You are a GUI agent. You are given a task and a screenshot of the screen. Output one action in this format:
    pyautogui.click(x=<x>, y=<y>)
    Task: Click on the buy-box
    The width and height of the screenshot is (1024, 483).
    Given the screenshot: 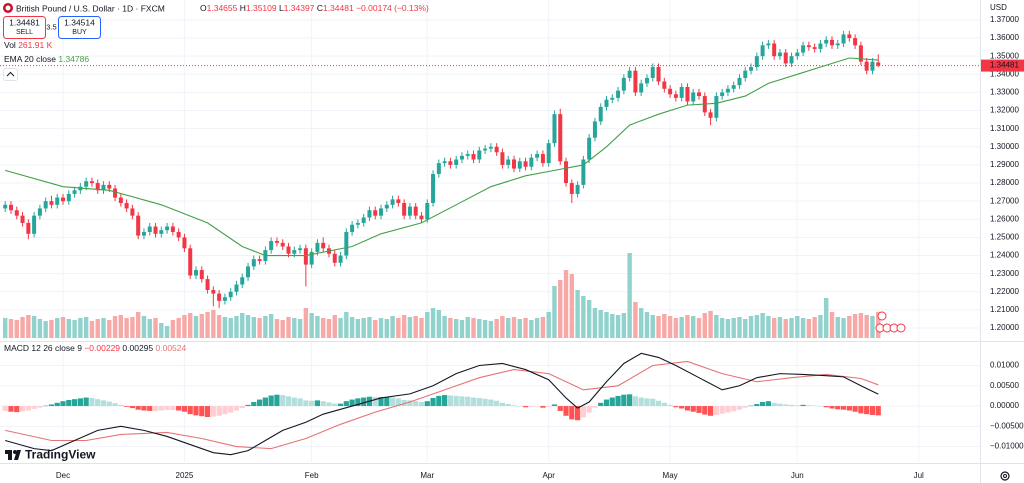 What is the action you would take?
    pyautogui.click(x=79, y=27)
    